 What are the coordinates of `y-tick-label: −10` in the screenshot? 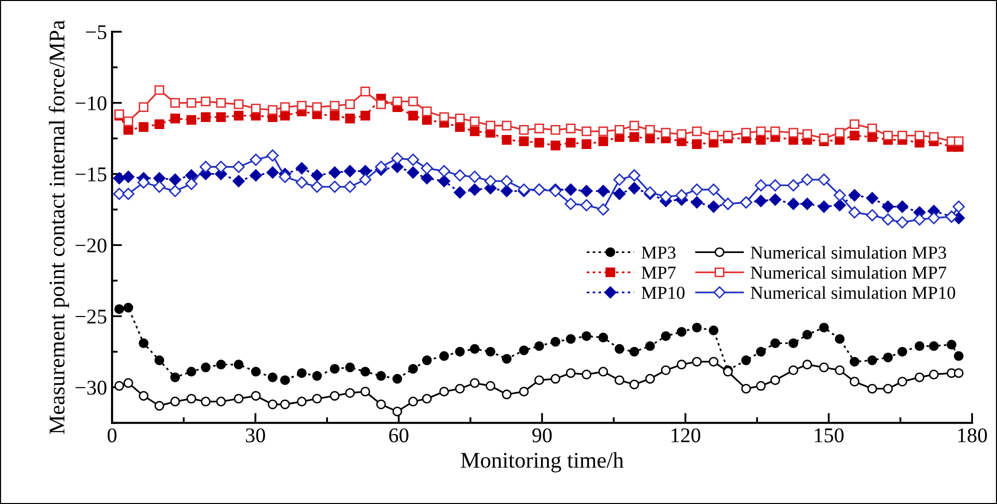 It's located at (91, 103).